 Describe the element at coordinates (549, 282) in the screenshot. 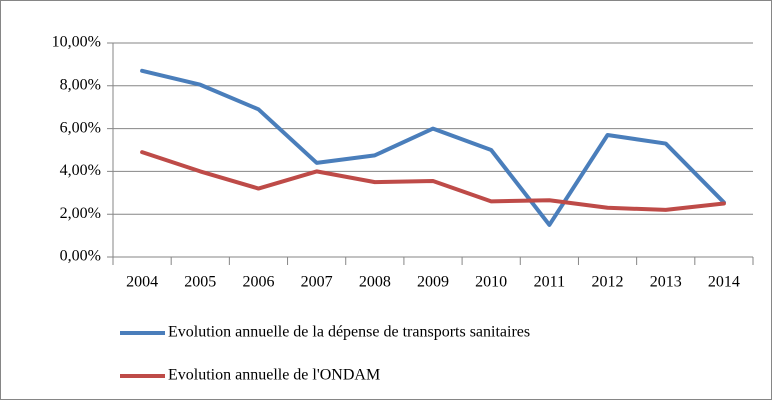

I see `x-tick-label: 2011` at that location.